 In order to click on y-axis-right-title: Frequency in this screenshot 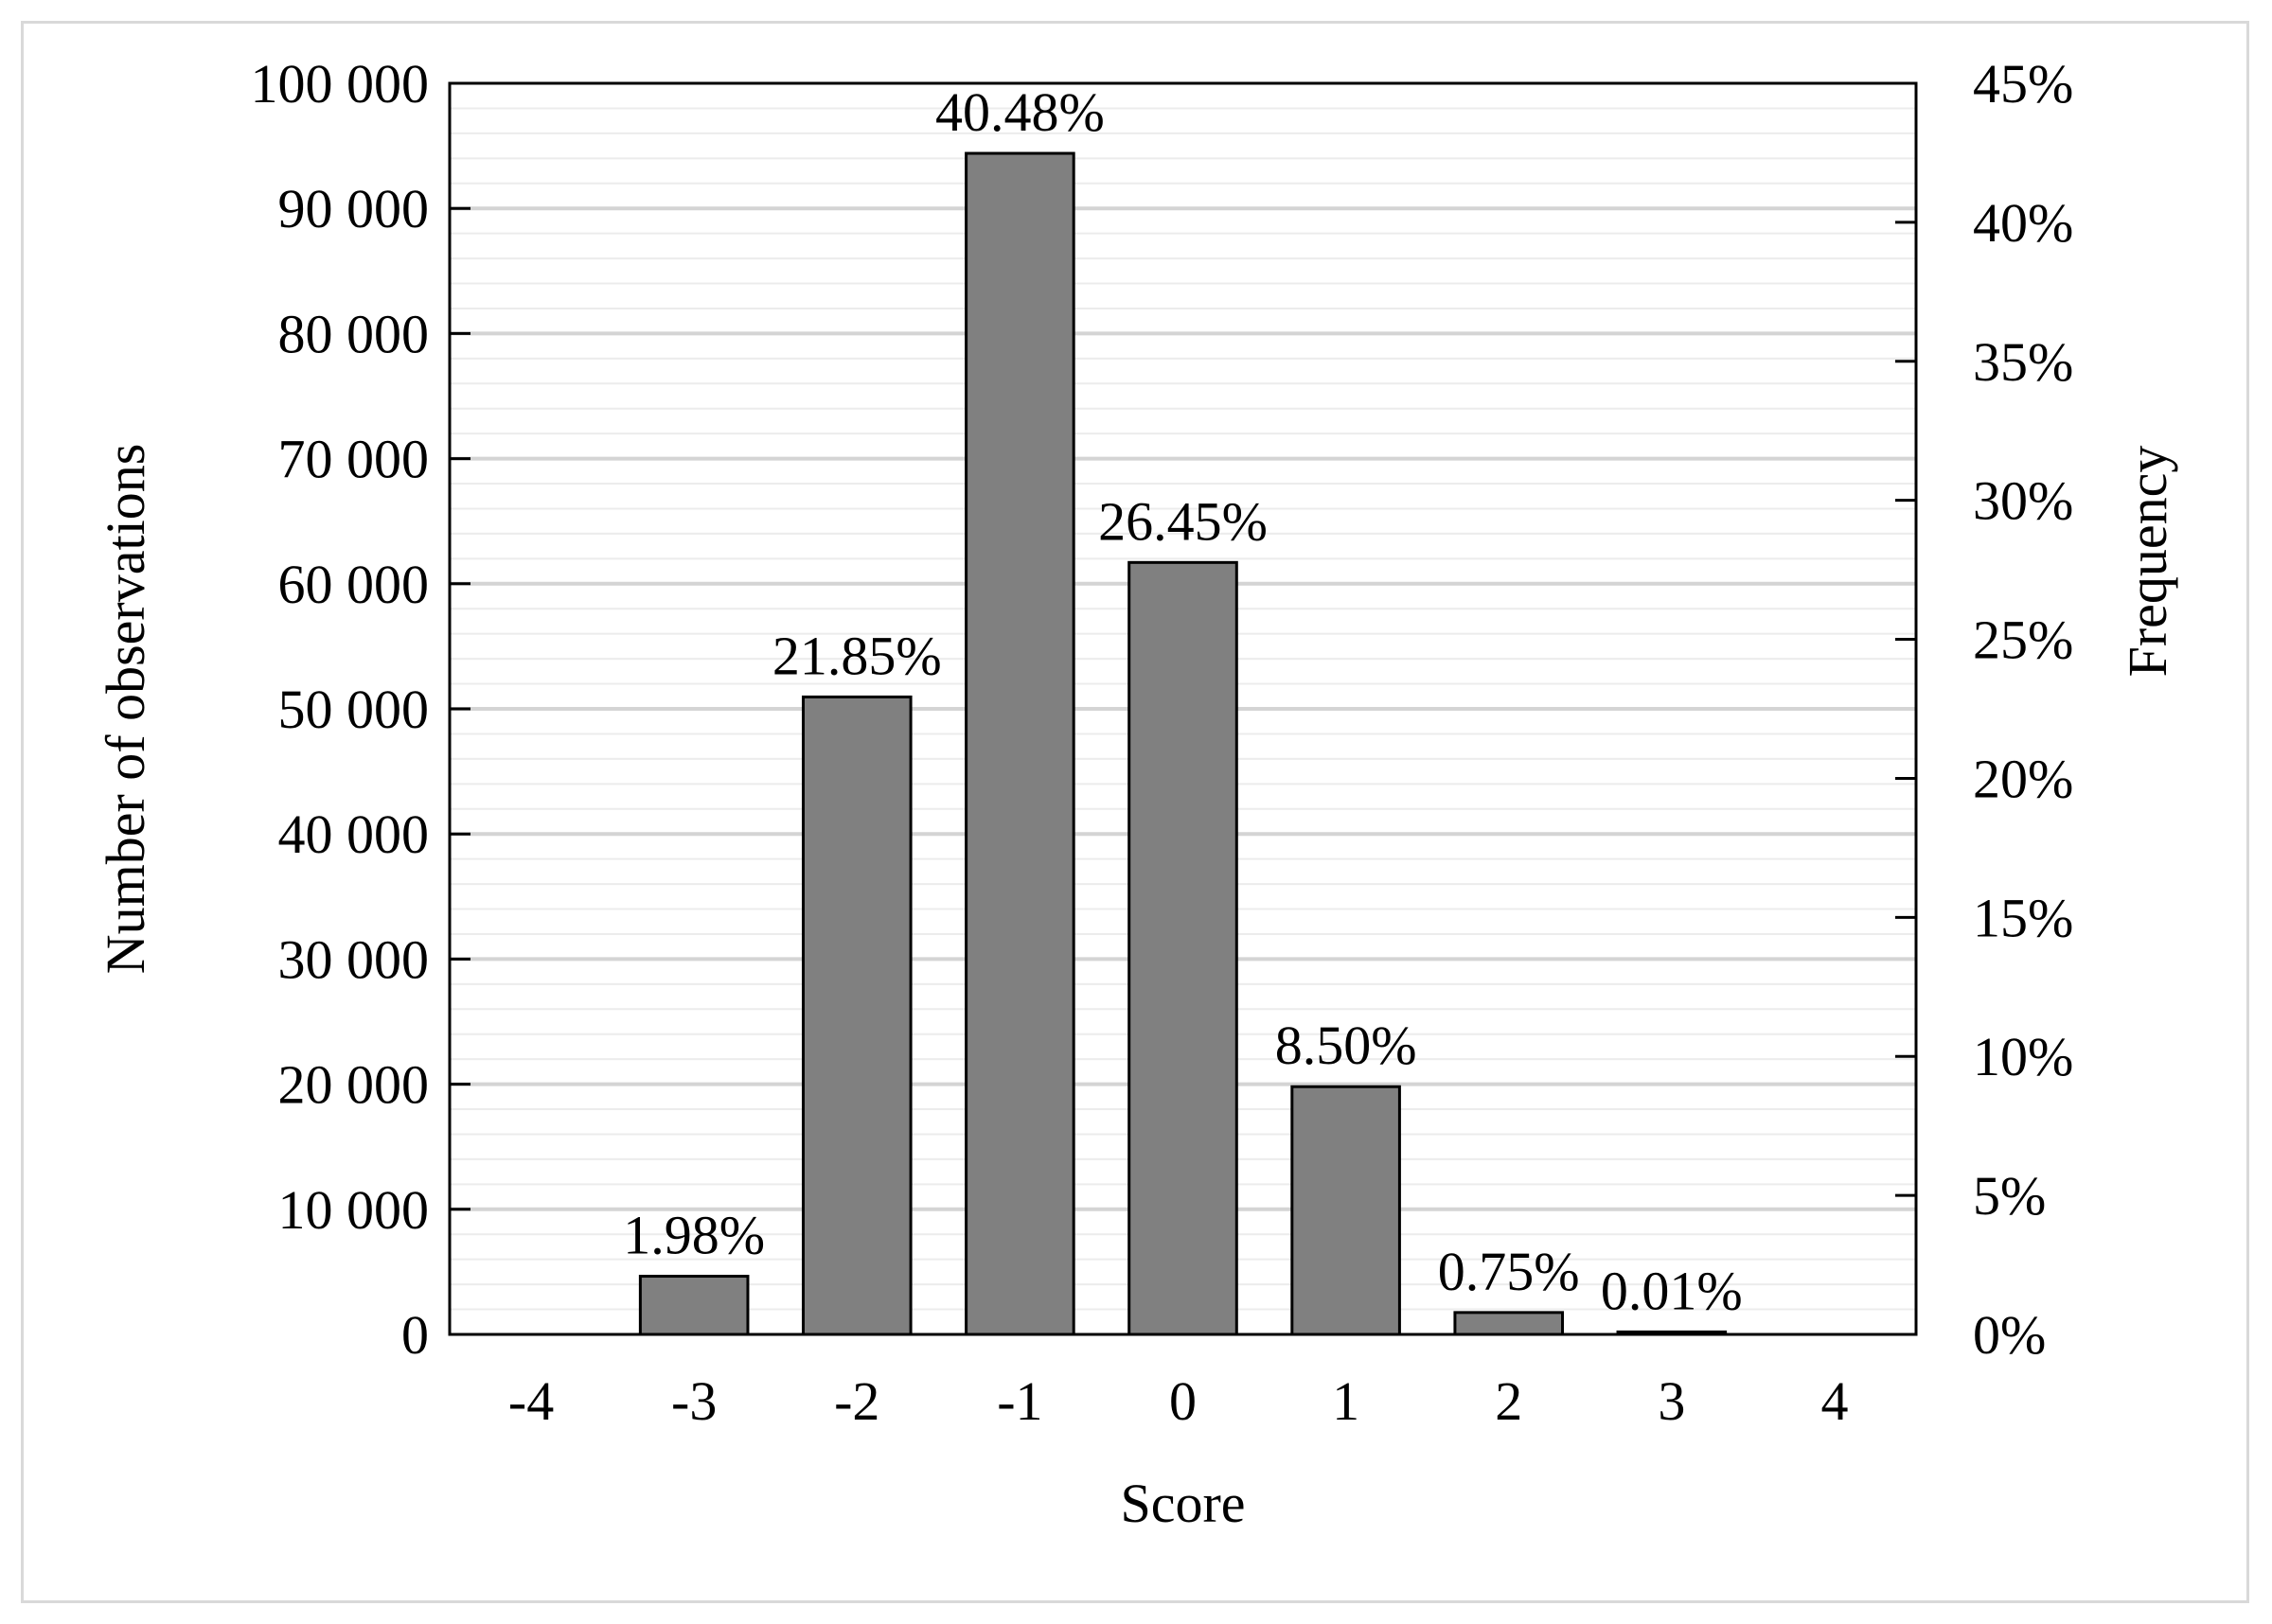, I will do `click(2147, 562)`.